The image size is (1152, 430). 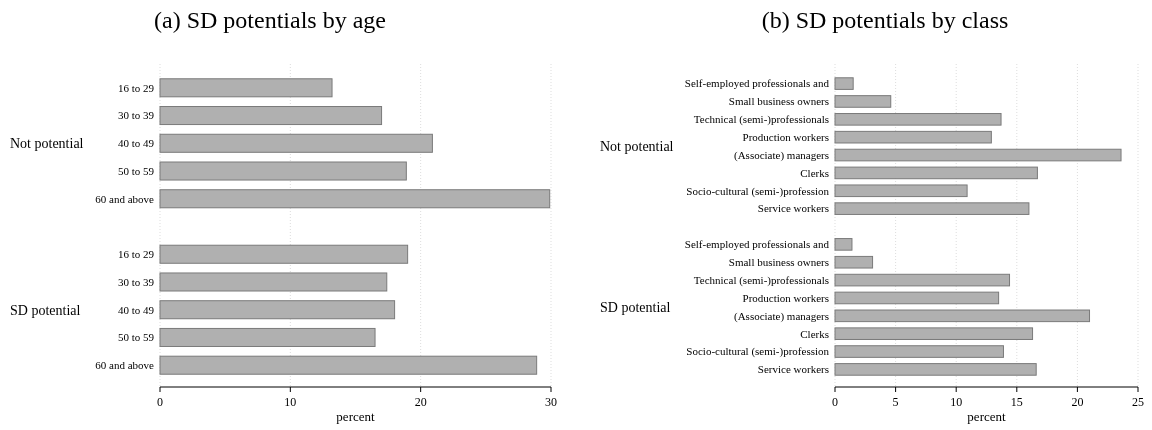 What do you see at coordinates (895, 402) in the screenshot?
I see `x-tick-label: 5` at bounding box center [895, 402].